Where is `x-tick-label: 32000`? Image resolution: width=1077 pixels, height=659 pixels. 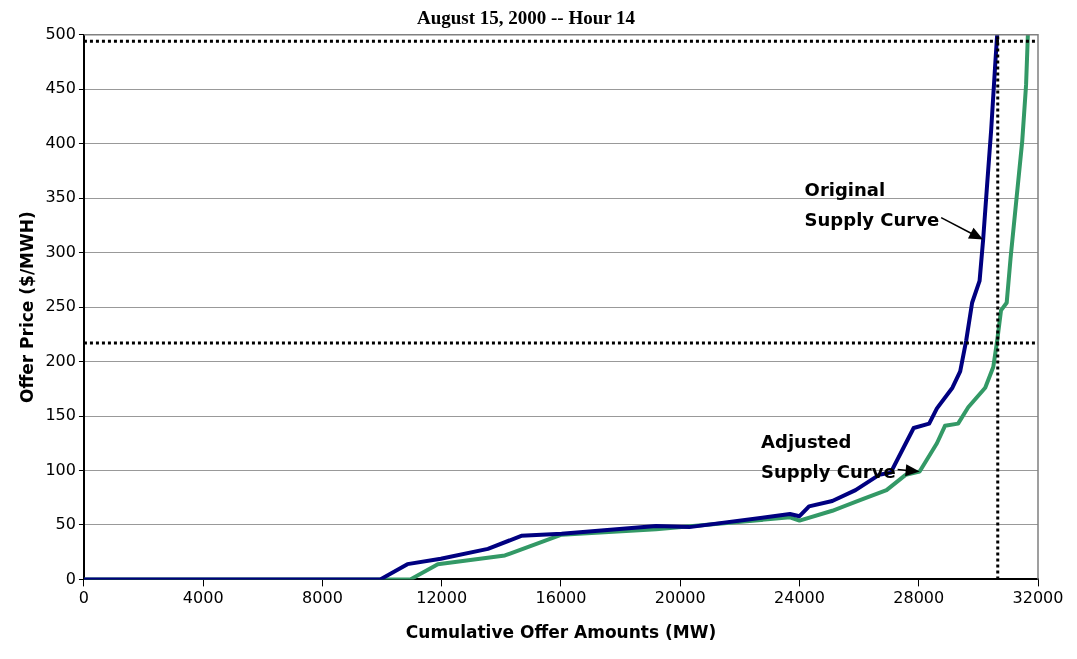 x-tick-label: 32000 is located at coordinates (1038, 598).